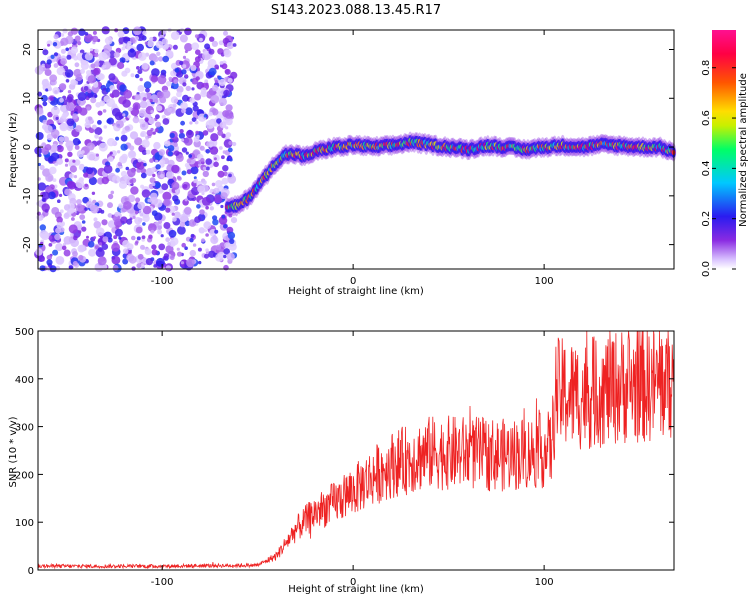  I want to click on x-tick-label: 0, so click(353, 281).